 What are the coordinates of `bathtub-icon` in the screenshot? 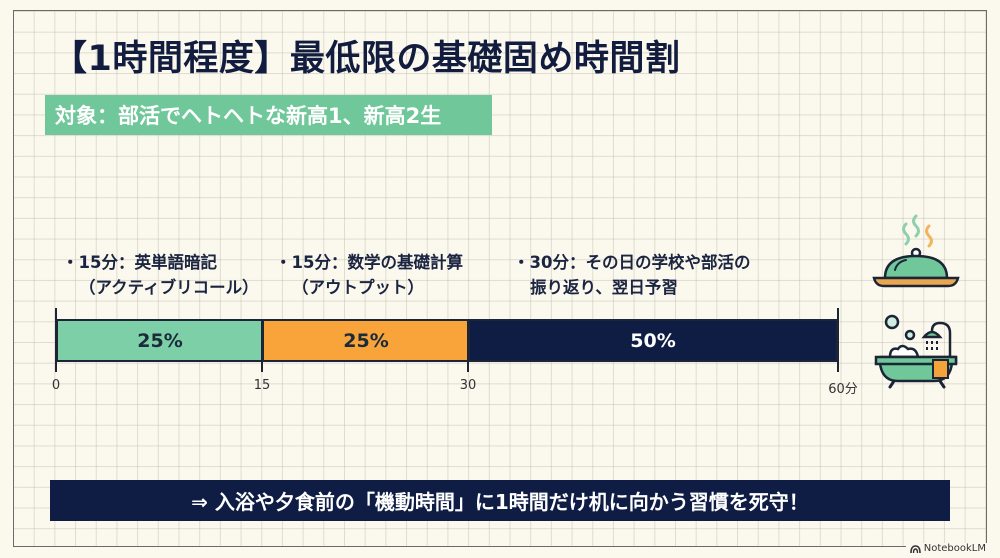 It's located at (916, 351).